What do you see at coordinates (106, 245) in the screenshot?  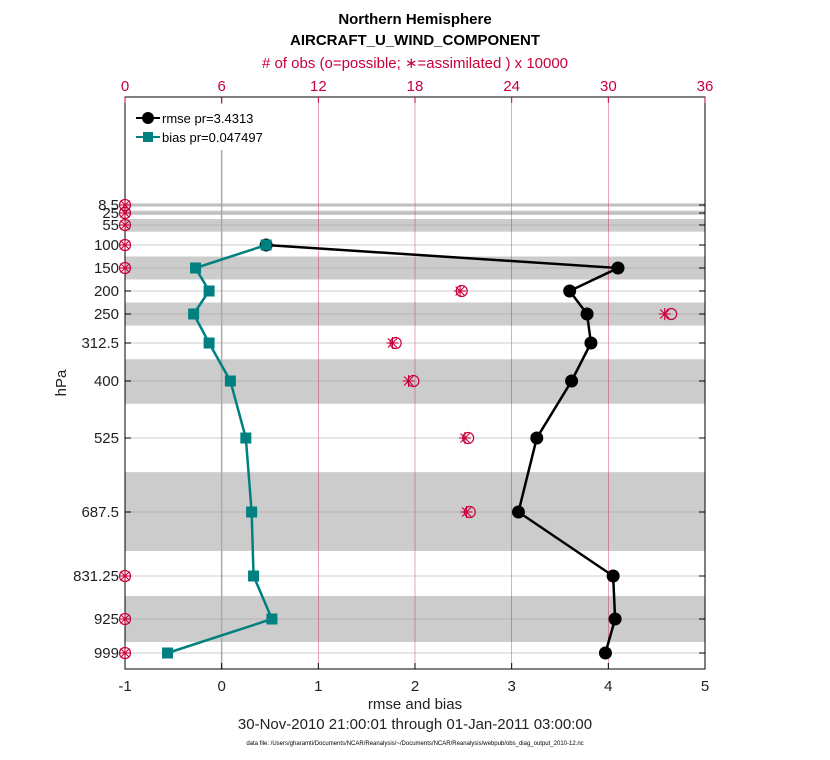 I see `y-tick-label-3: 100` at bounding box center [106, 245].